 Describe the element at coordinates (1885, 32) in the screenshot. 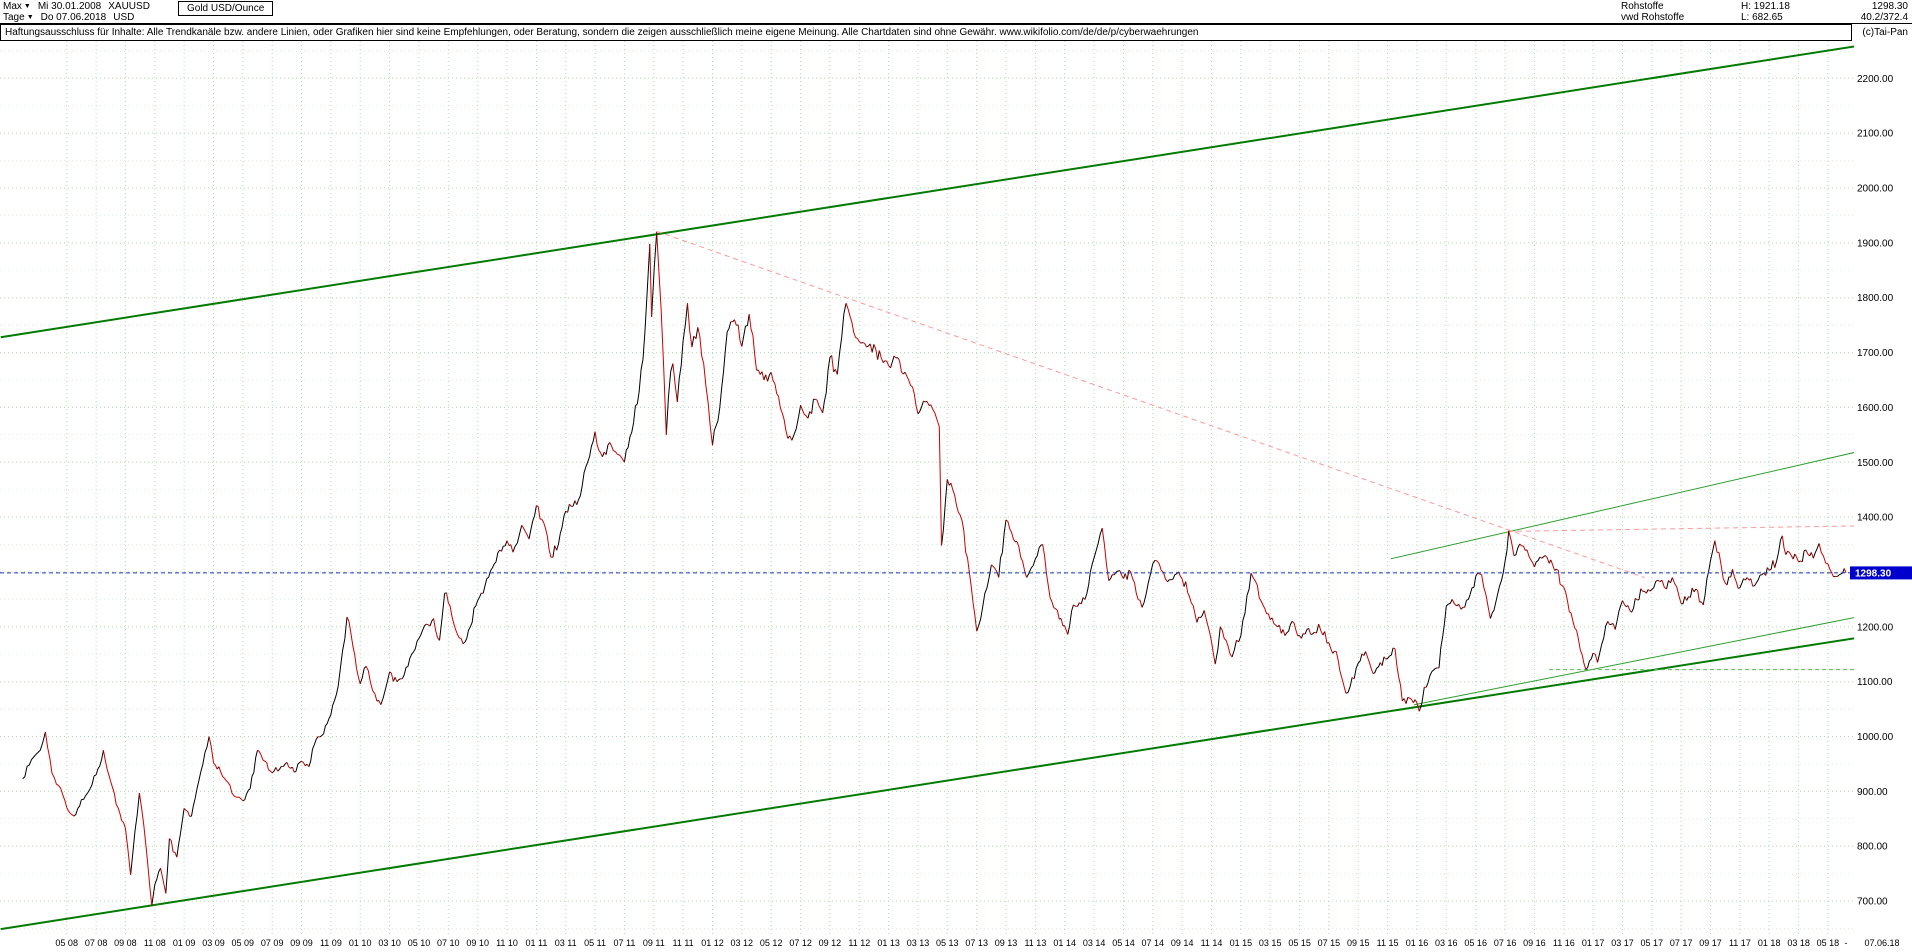

I see `copyright-label: (c)Tai-Pan` at that location.